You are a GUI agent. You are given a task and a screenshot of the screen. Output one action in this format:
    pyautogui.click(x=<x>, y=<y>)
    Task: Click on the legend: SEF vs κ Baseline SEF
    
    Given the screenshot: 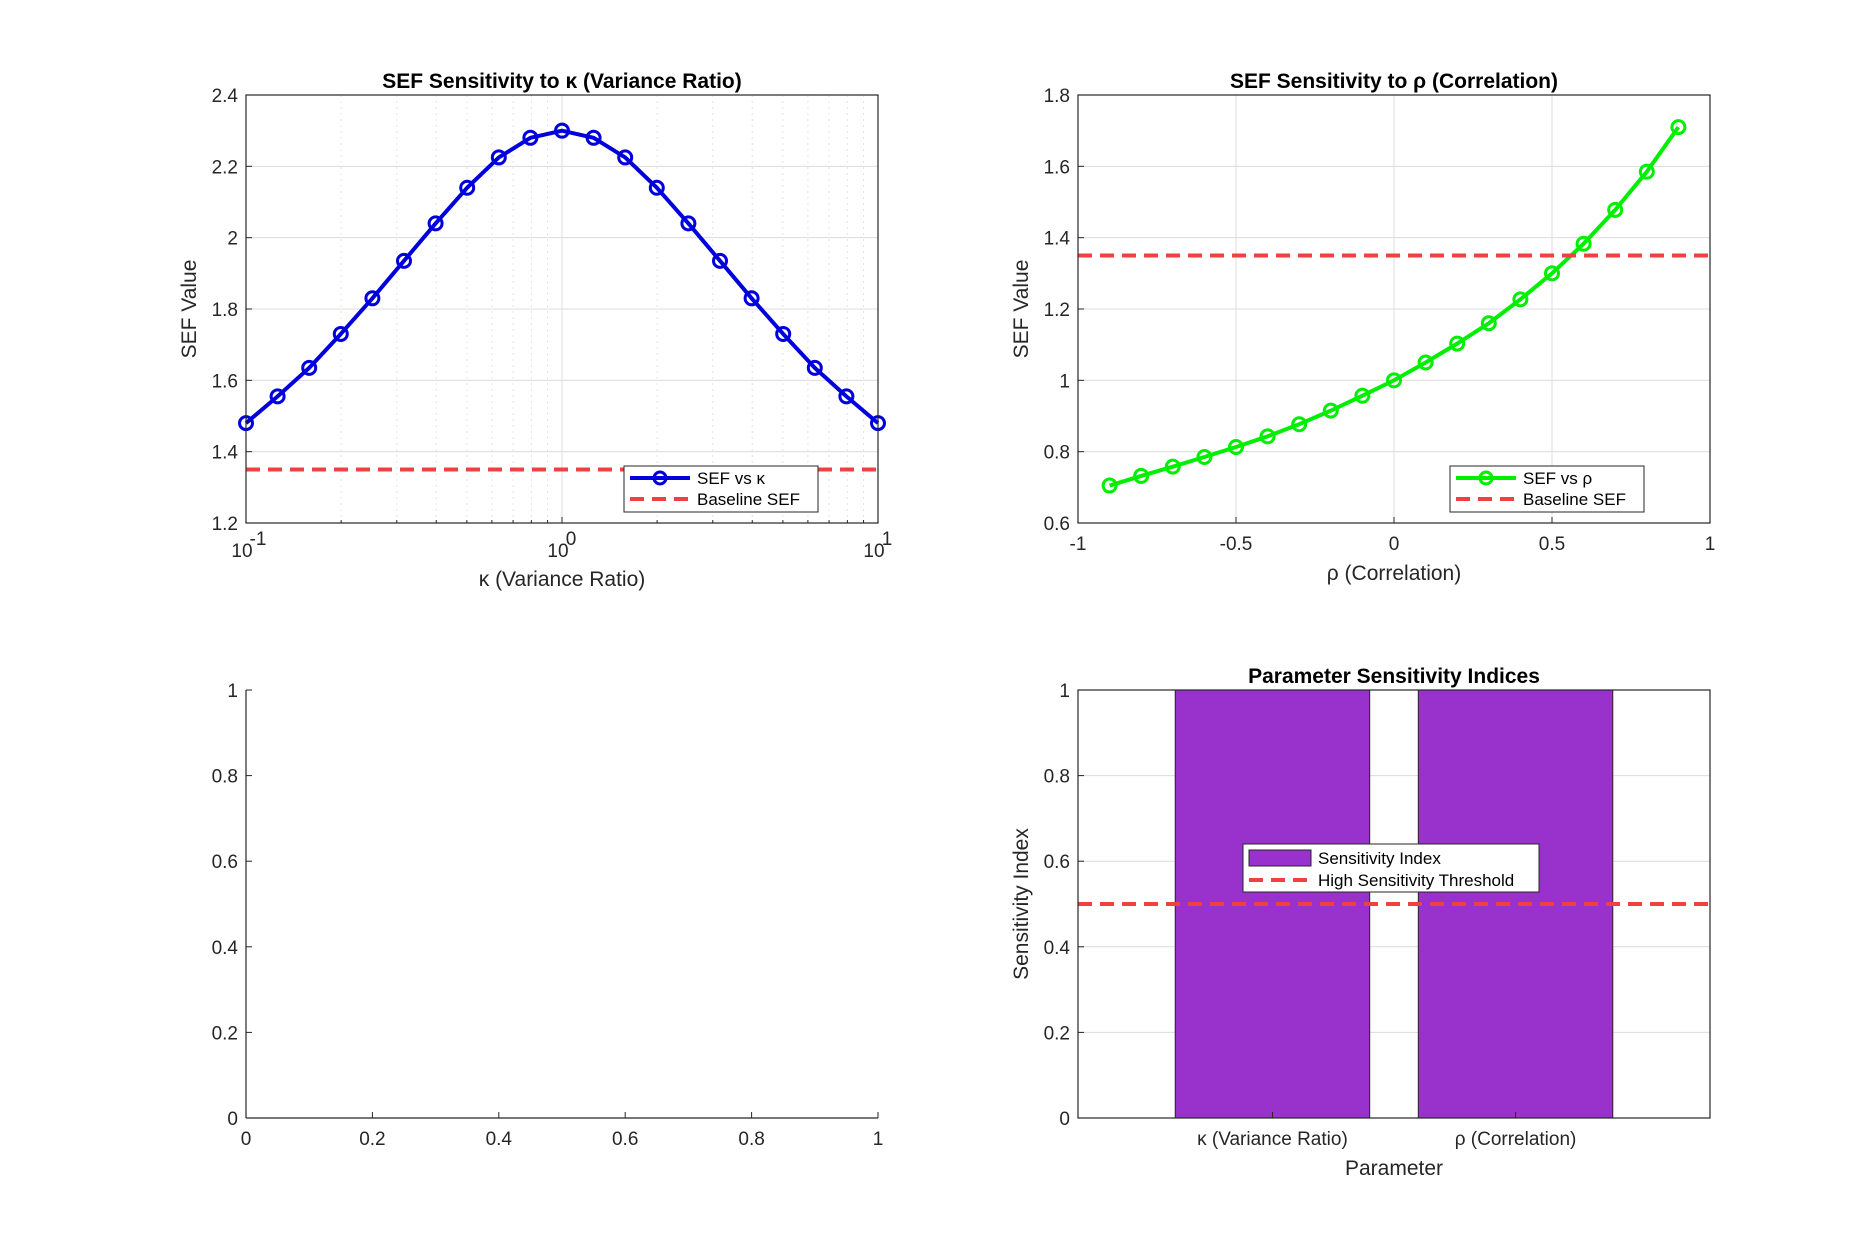 What is the action you would take?
    pyautogui.click(x=721, y=489)
    